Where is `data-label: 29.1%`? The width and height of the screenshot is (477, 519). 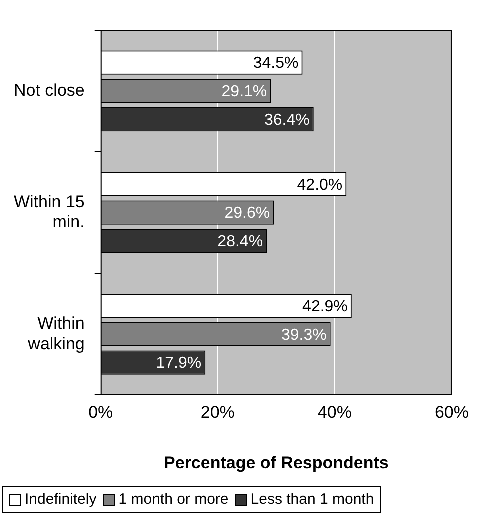
data-label: 29.1% is located at coordinates (245, 92).